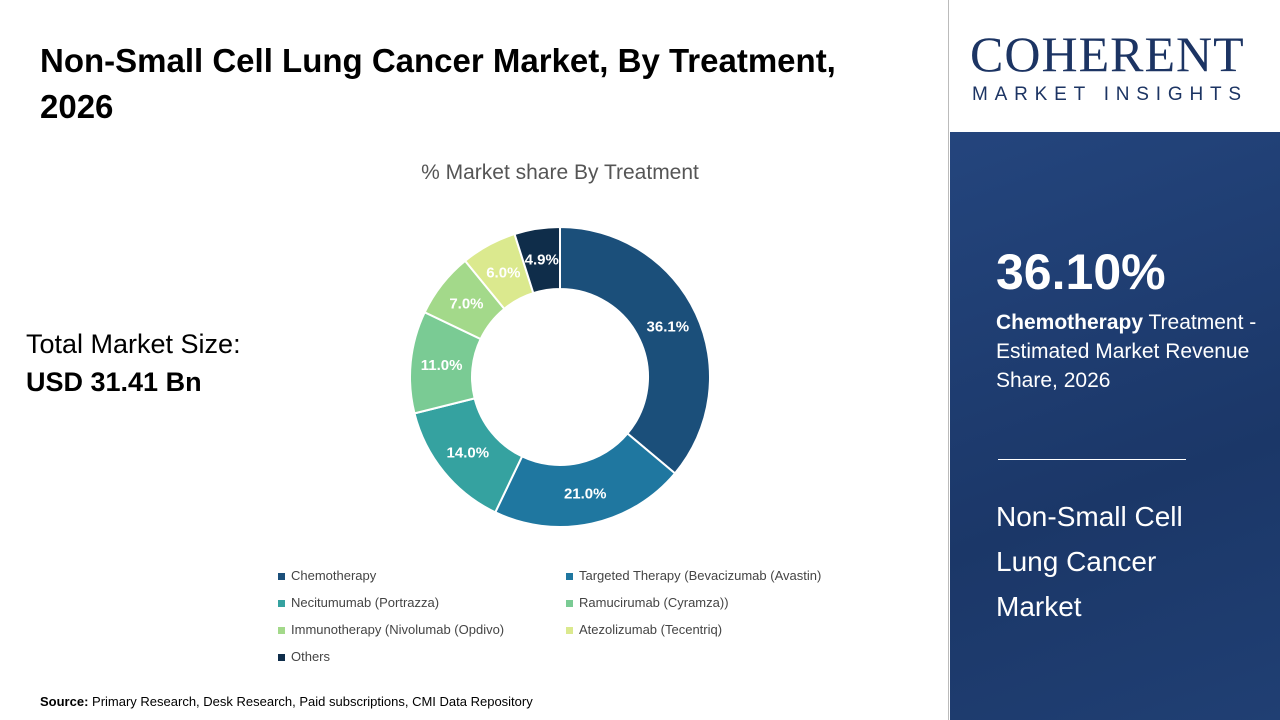 This screenshot has height=720, width=1280. I want to click on data-label: 4.9%, so click(542, 259).